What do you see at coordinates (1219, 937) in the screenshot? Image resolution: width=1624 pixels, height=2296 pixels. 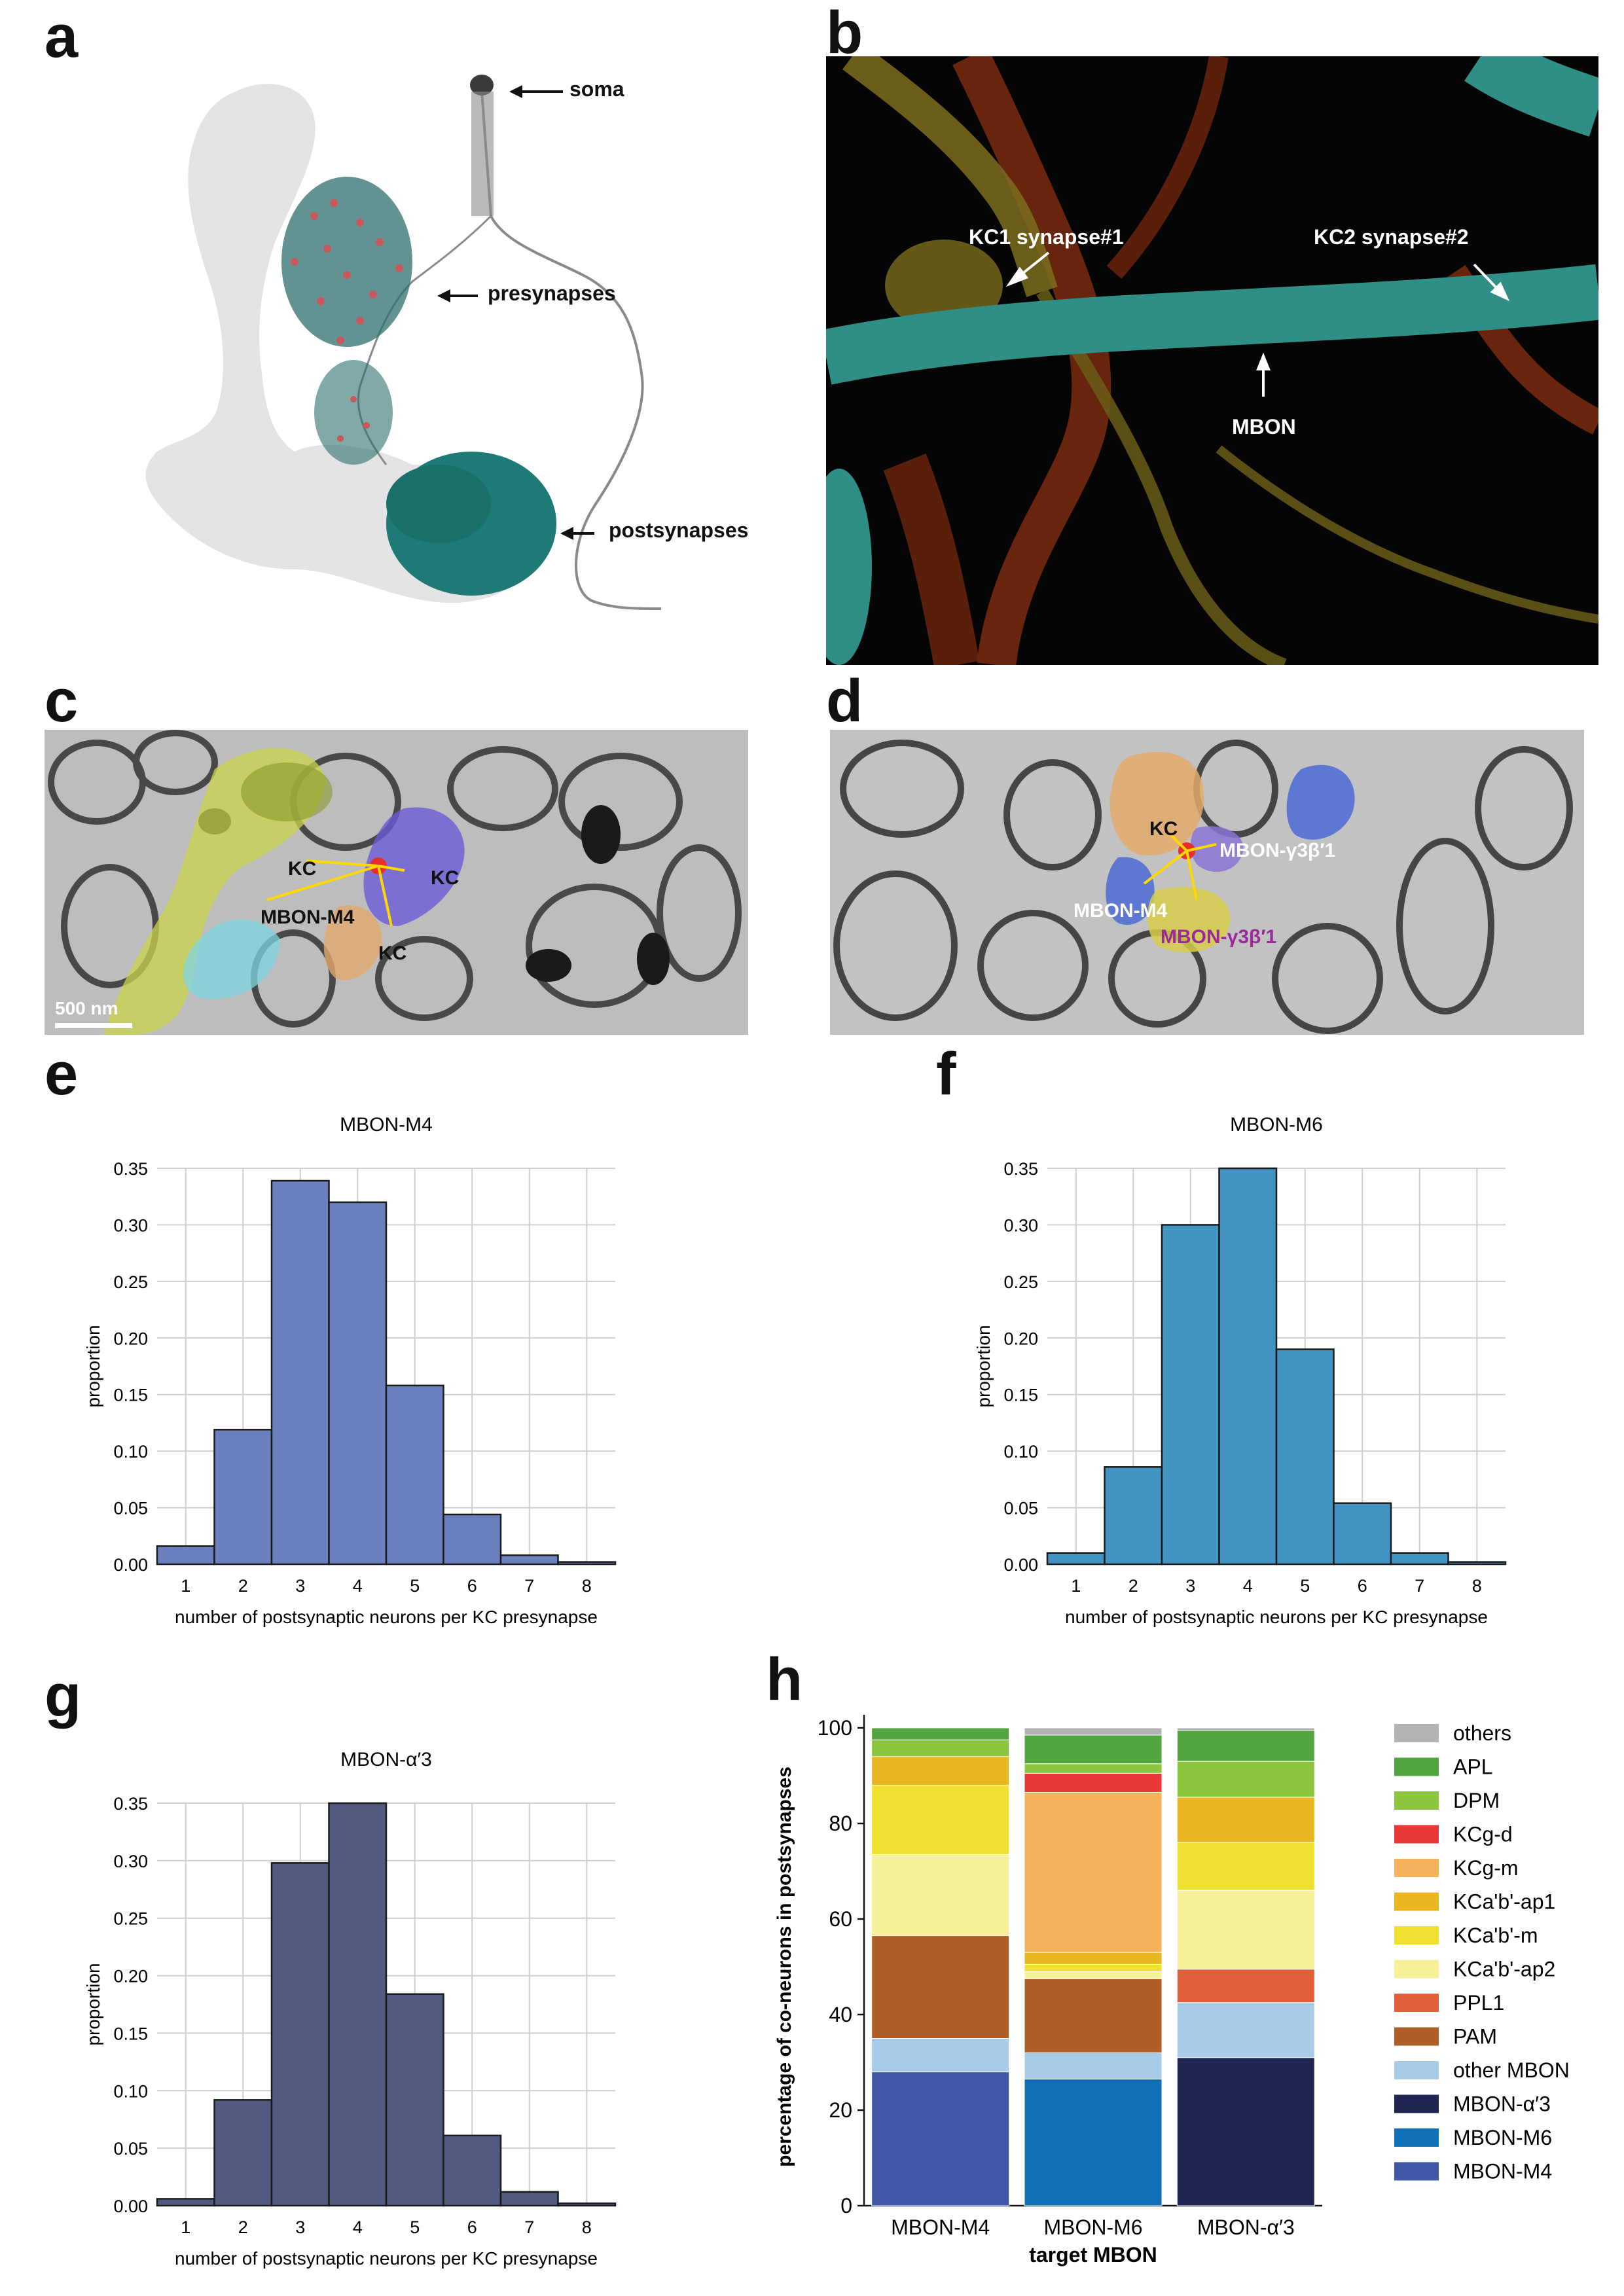 I see `label-d-mbon-gamma-2: MBON-γ3β′1` at bounding box center [1219, 937].